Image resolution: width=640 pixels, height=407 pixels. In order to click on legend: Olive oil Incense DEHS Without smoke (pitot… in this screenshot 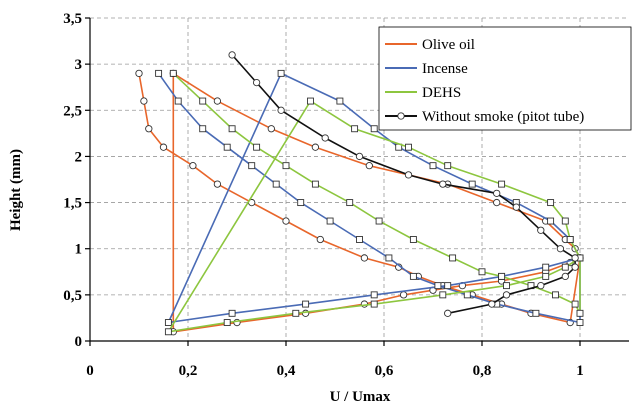, I will do `click(505, 78)`.